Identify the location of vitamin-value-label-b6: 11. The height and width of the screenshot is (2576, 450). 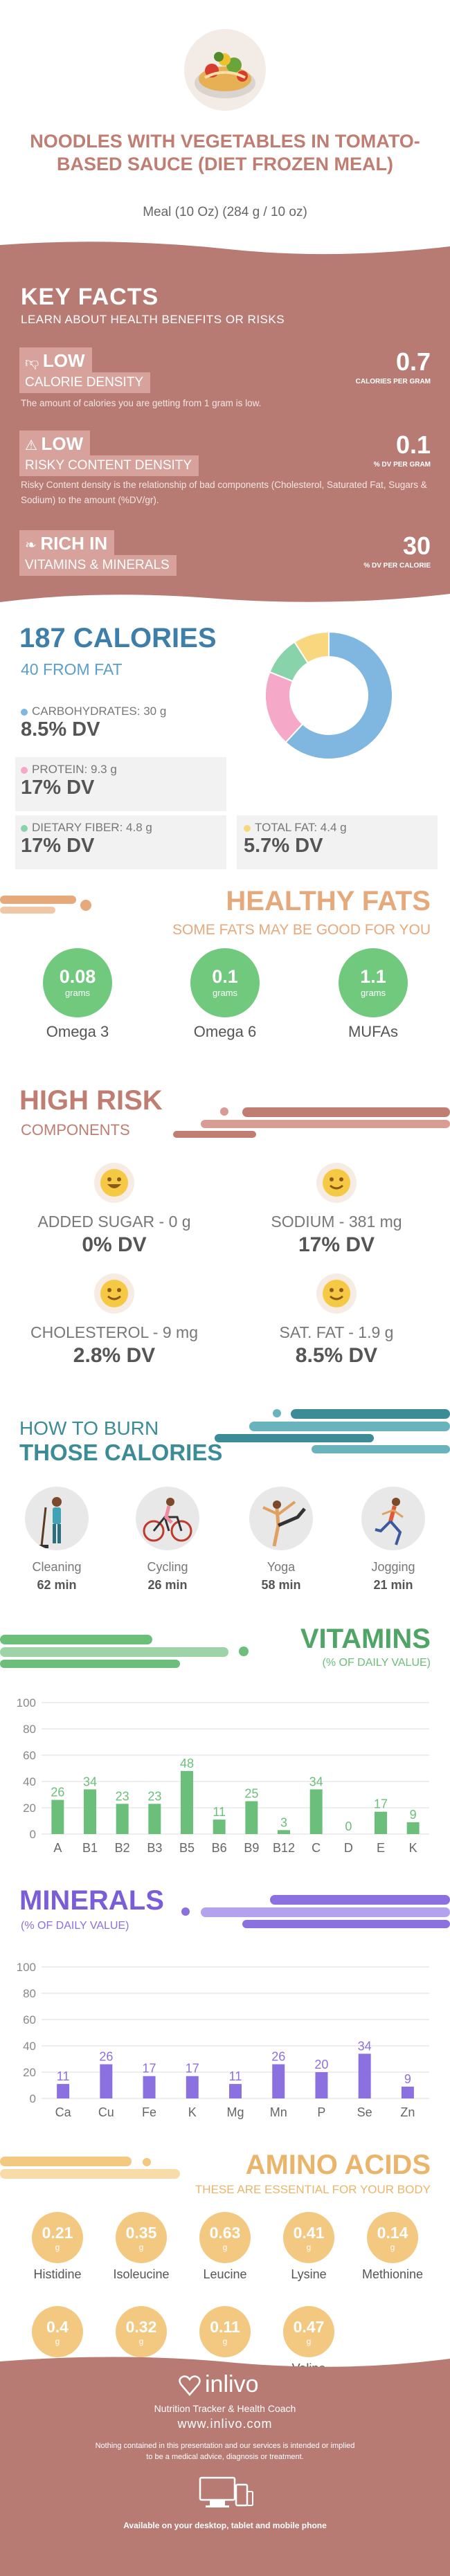
(219, 1812).